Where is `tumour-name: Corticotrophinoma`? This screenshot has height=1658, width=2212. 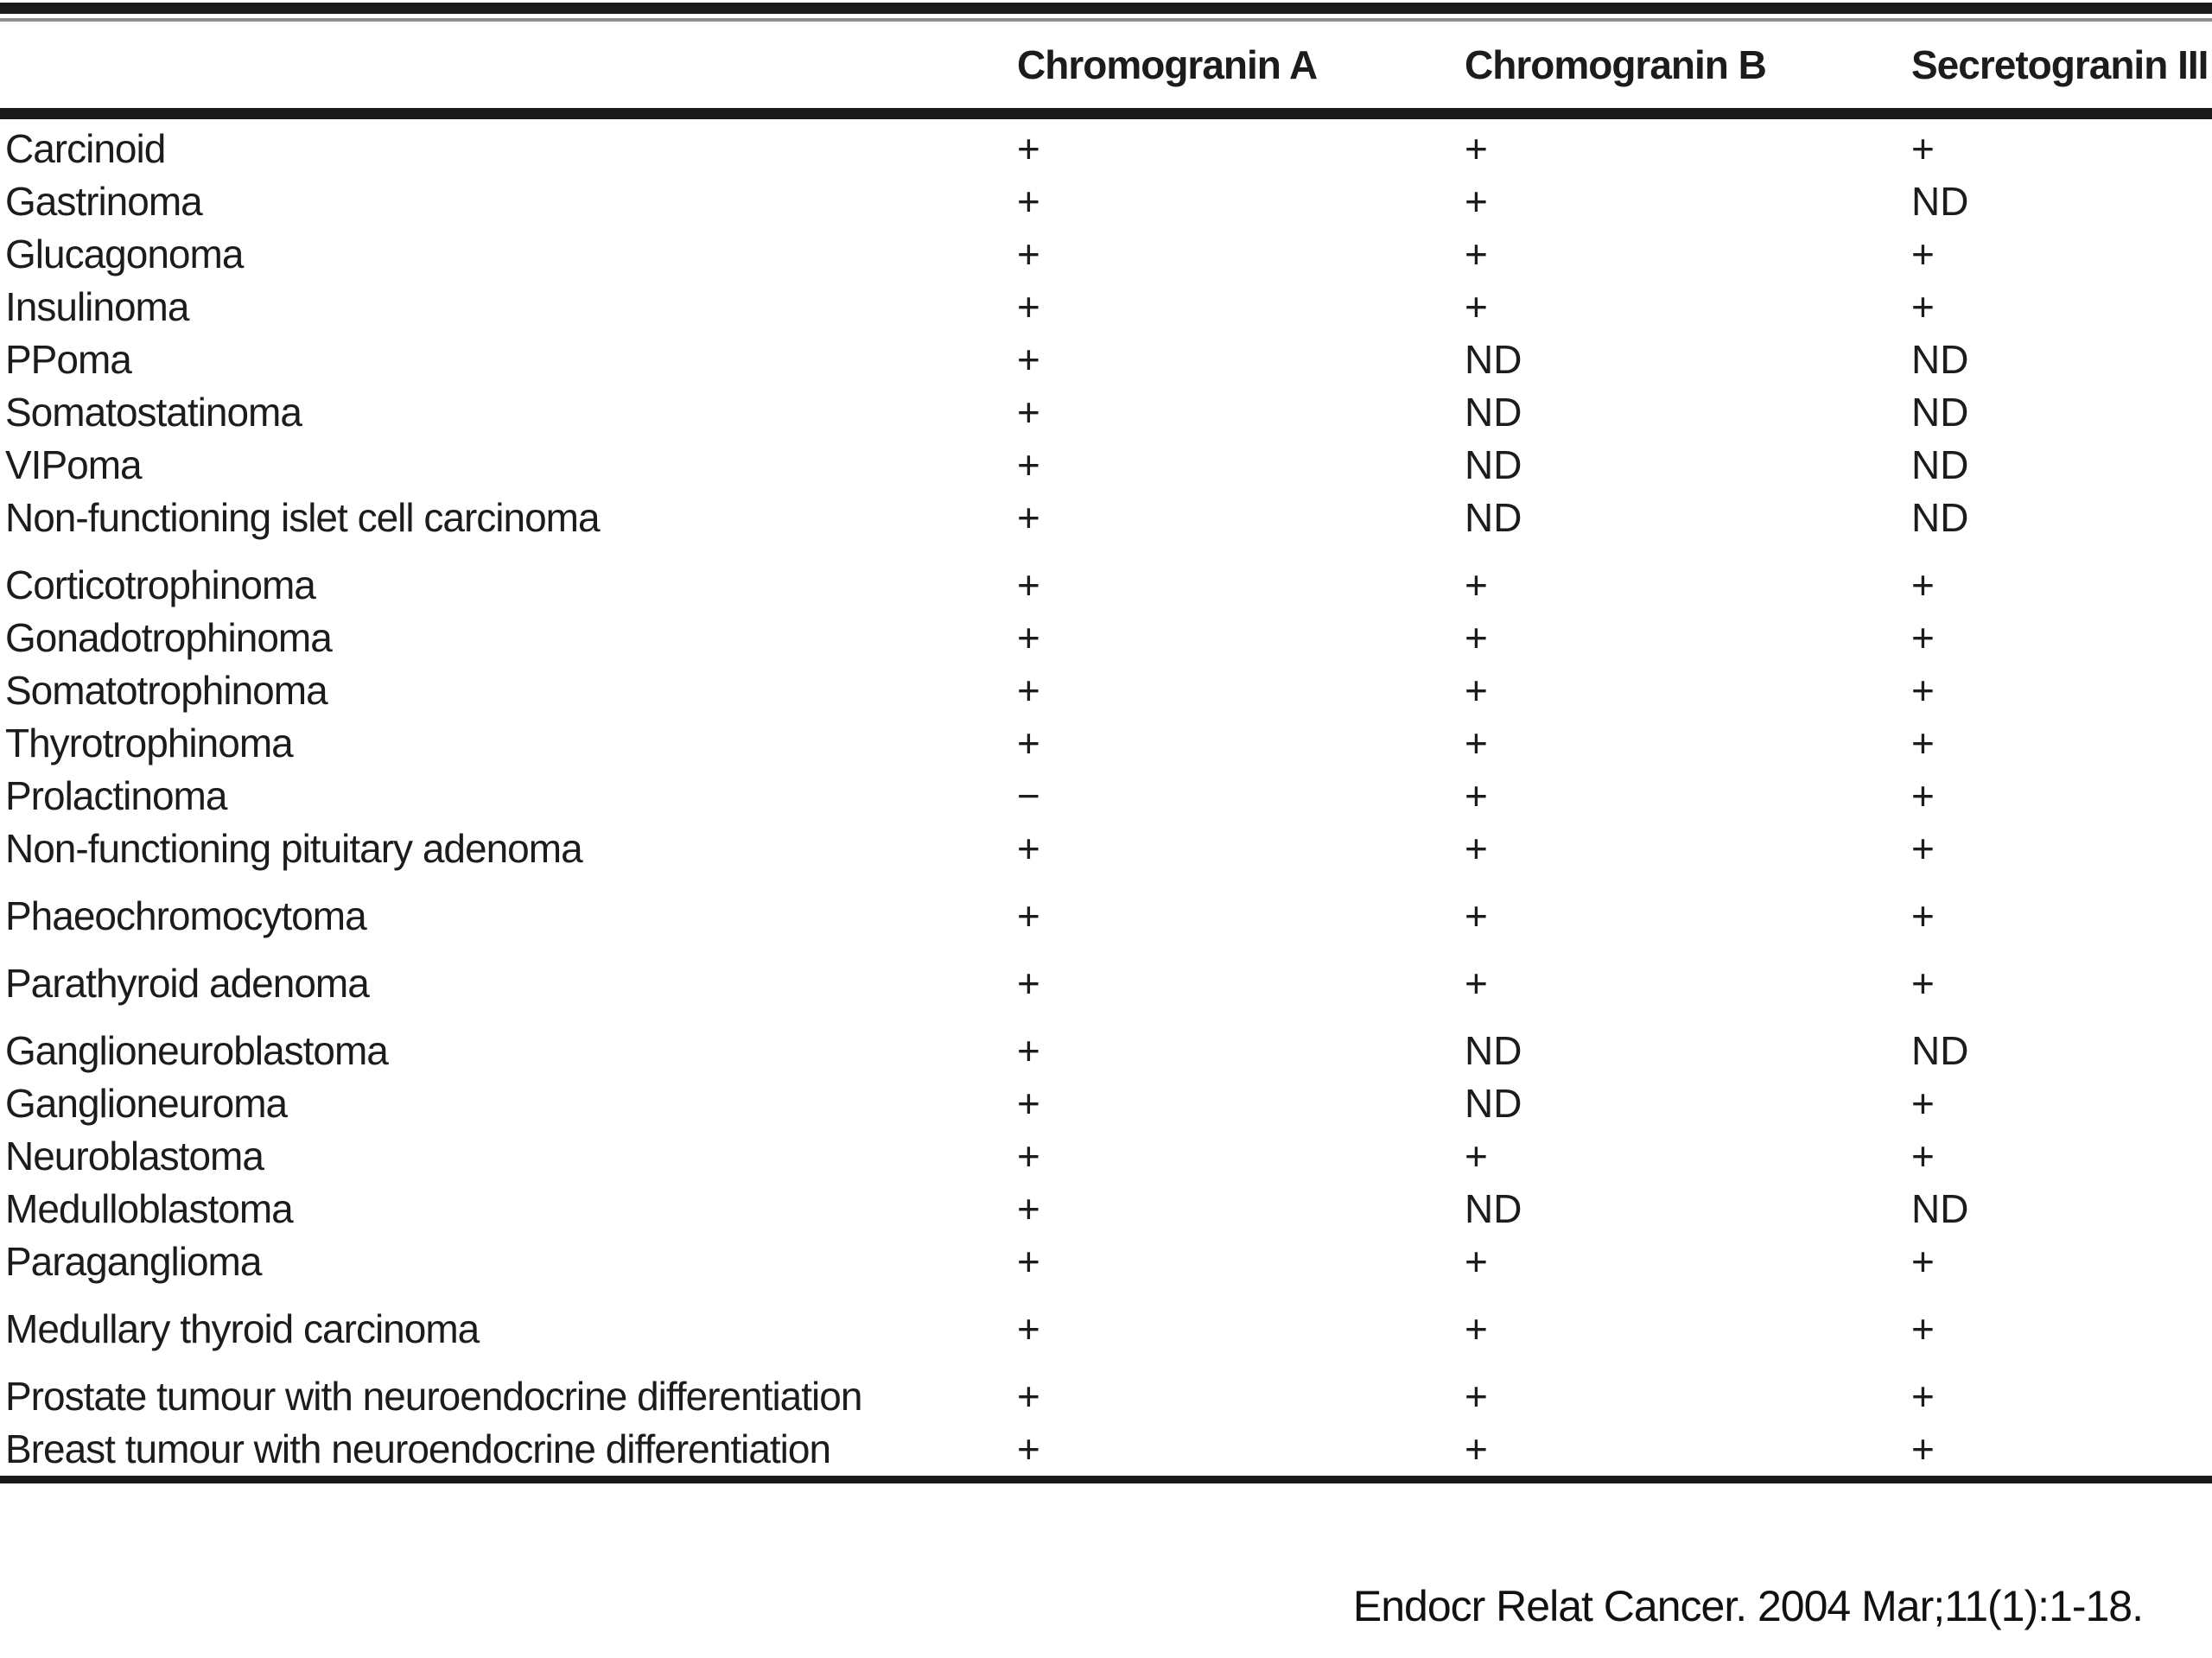
tumour-name: Corticotrophinoma is located at coordinates (160, 584).